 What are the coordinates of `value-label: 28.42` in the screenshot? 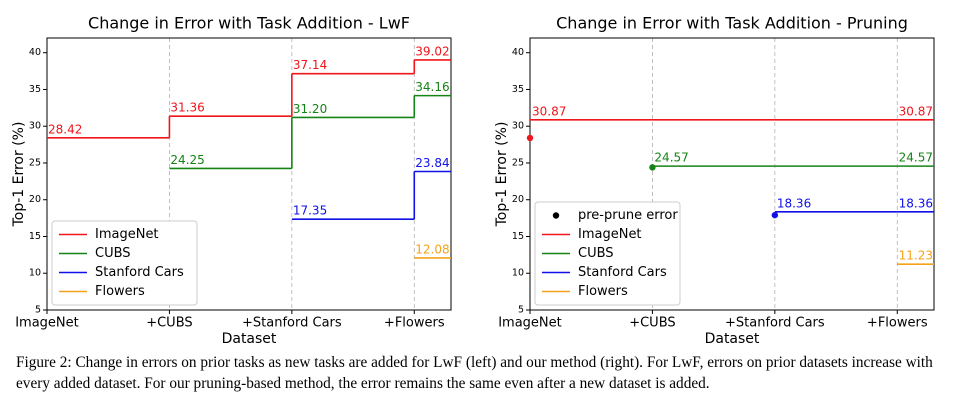 It's located at (65, 129).